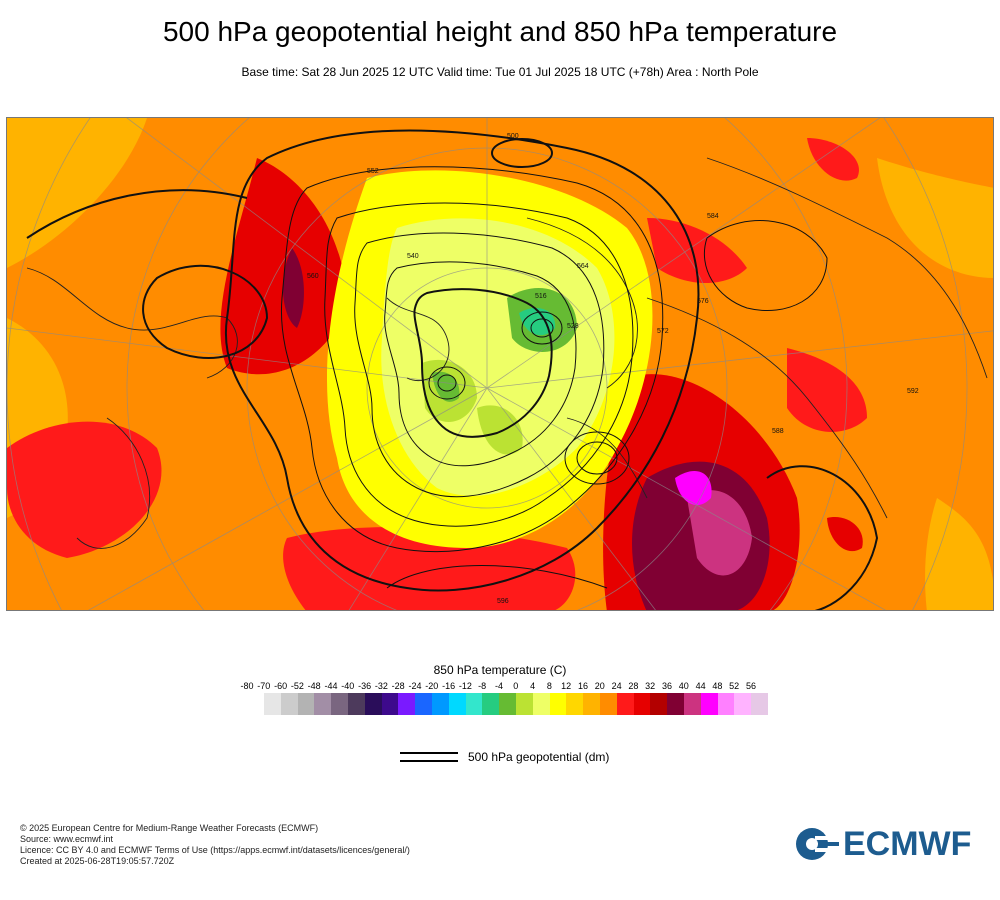  I want to click on legend-tick-label: 40, so click(683, 686).